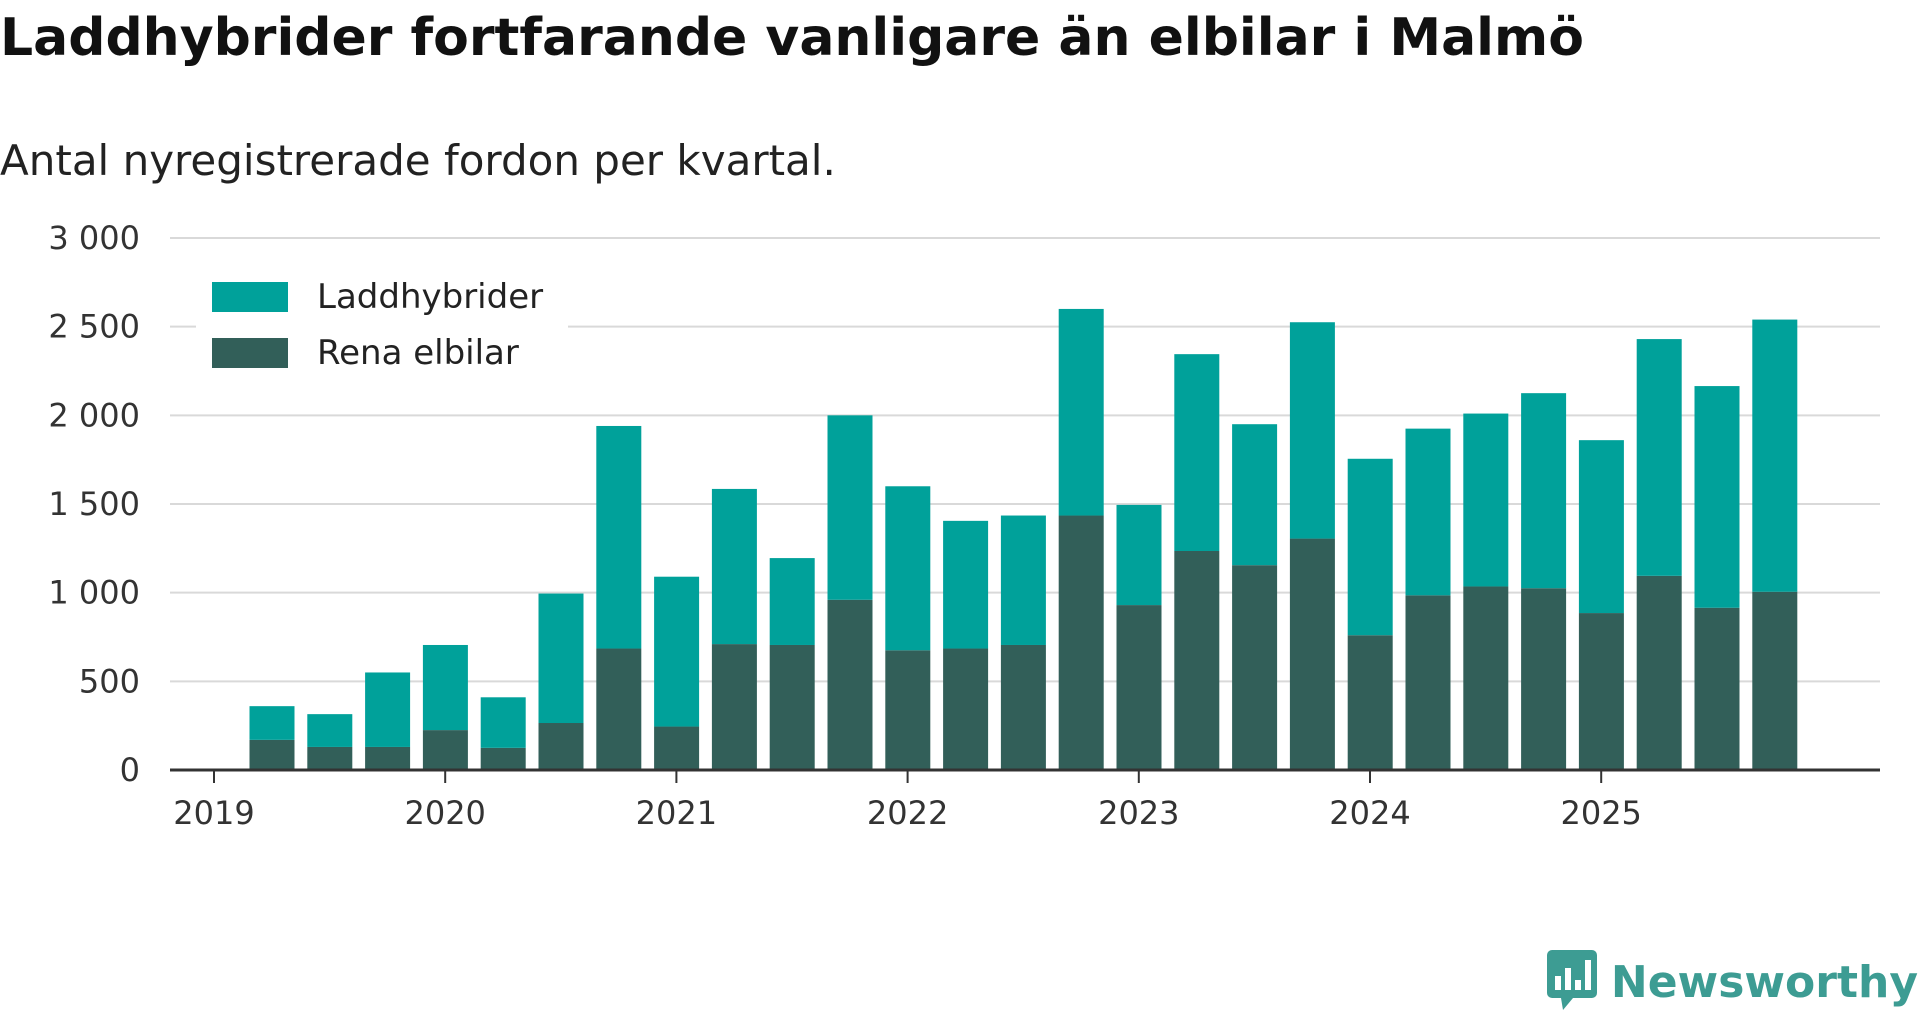  Describe the element at coordinates (130, 770) in the screenshot. I see `y-tick-label: 0` at that location.